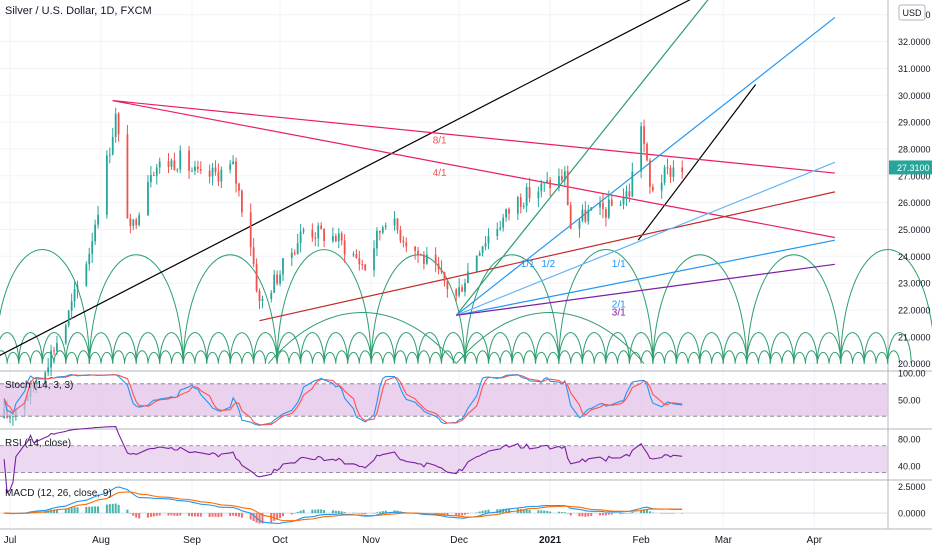 The height and width of the screenshot is (555, 932). I want to click on currency-button-label: USD, so click(912, 13).